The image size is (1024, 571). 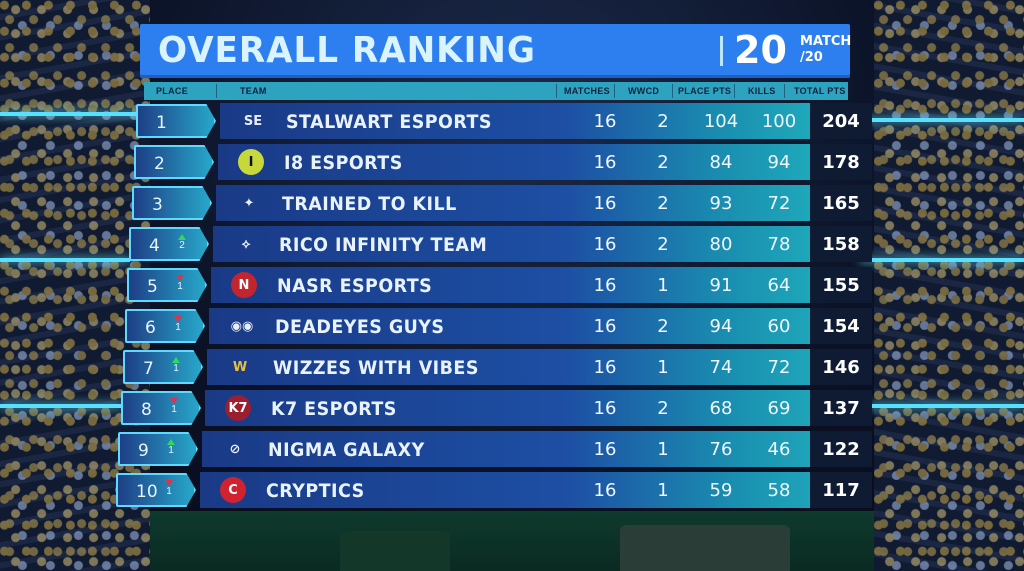 I want to click on total-points: 165, so click(x=841, y=203).